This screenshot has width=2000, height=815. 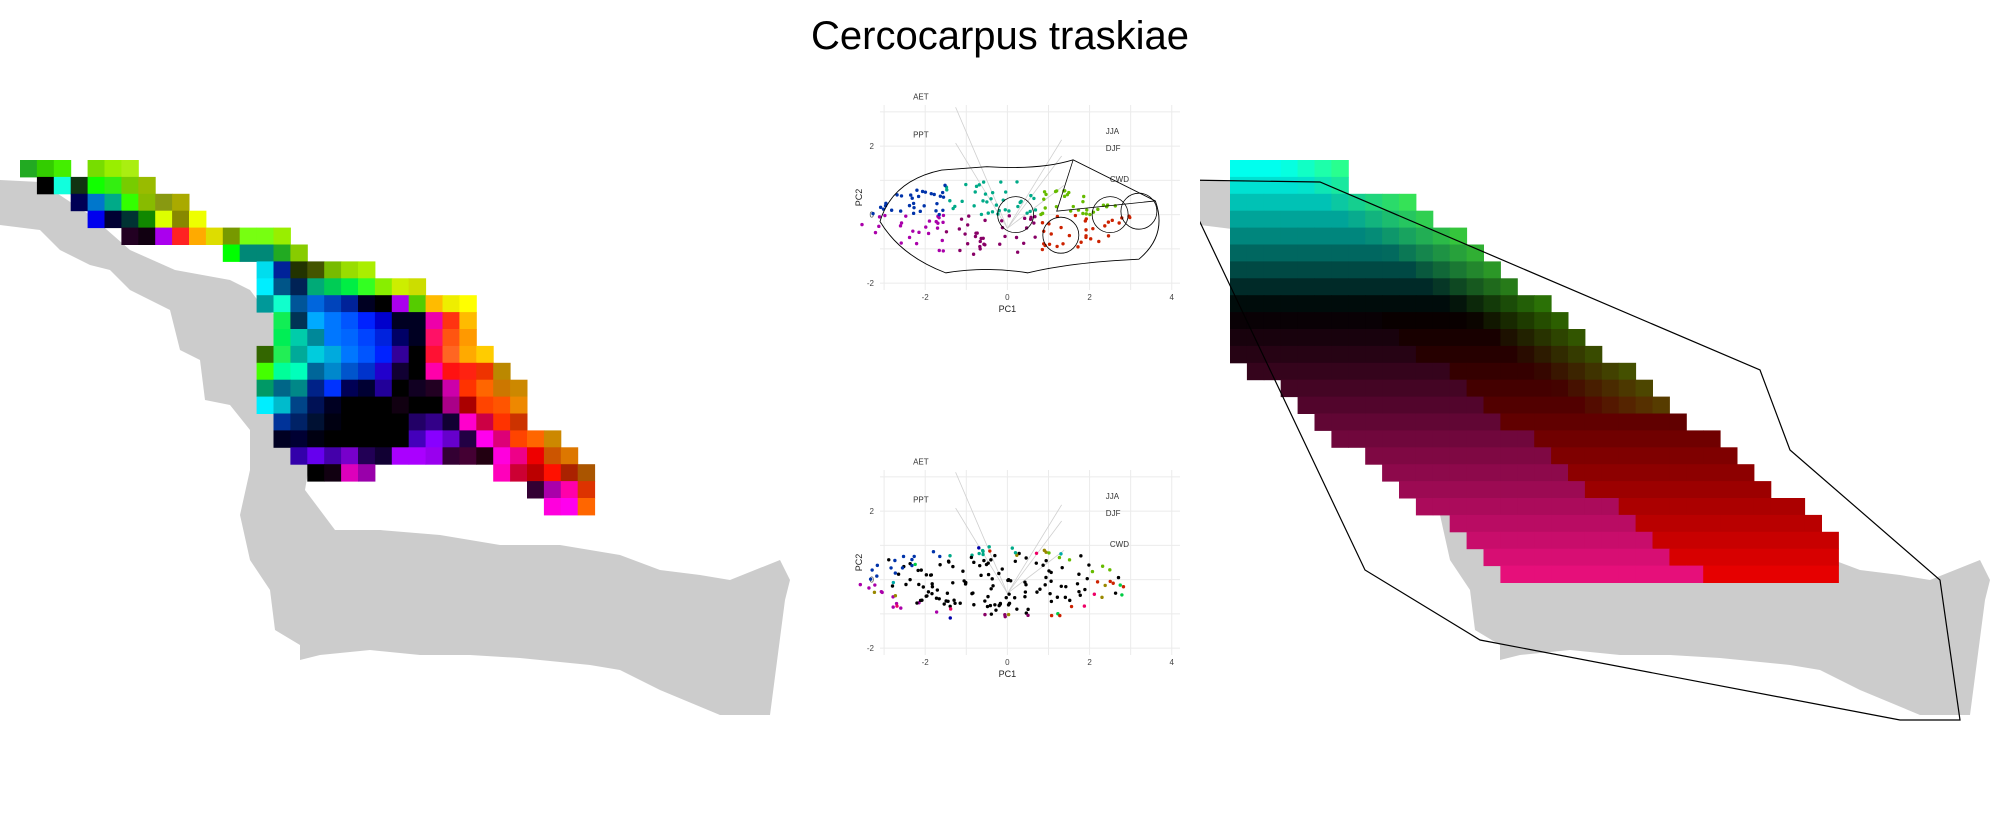 I want to click on loading-arrow, so click(x=1034, y=192).